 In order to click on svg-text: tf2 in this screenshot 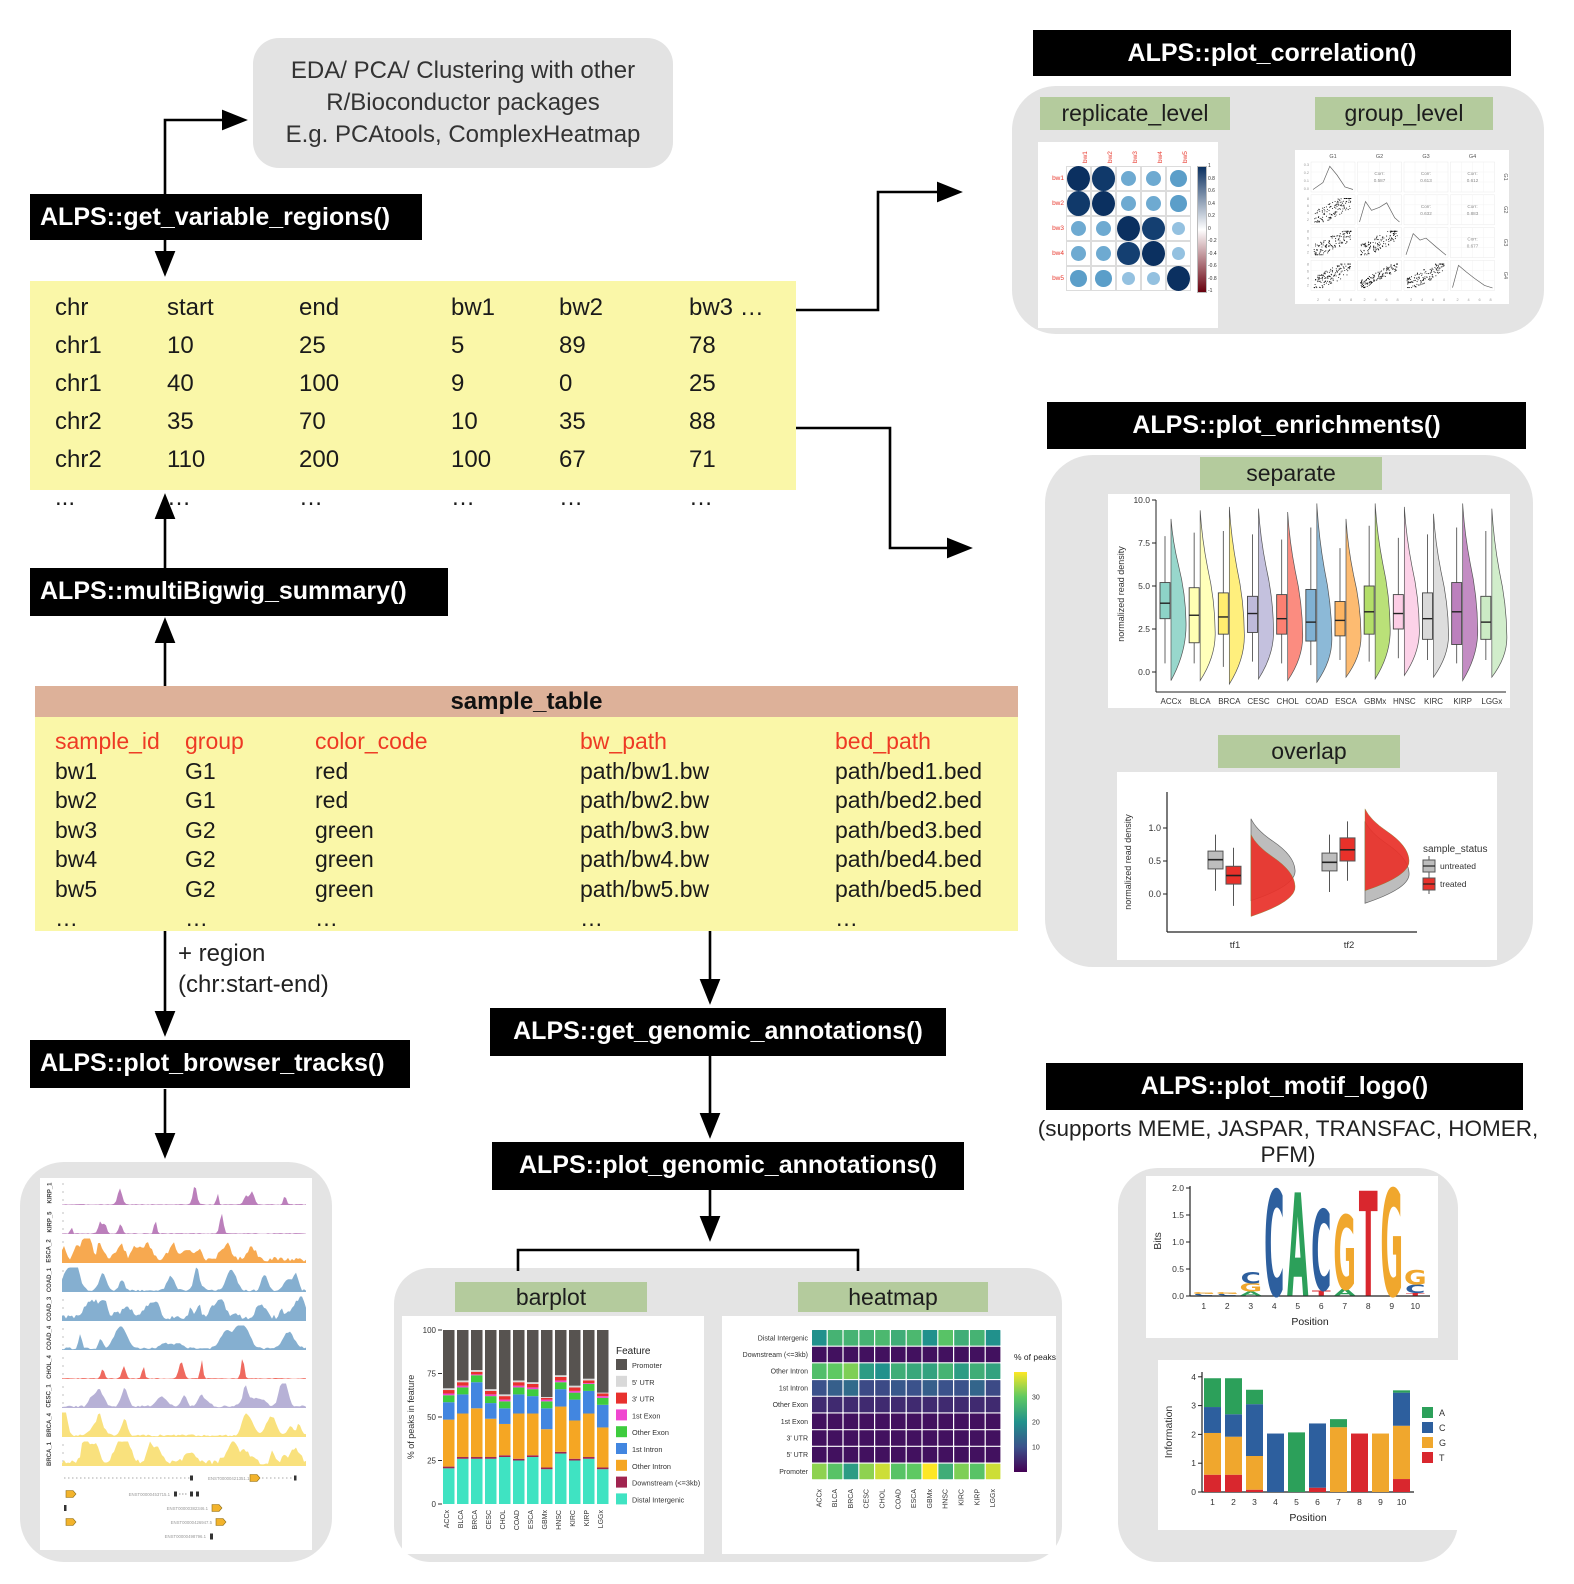, I will do `click(1349, 945)`.